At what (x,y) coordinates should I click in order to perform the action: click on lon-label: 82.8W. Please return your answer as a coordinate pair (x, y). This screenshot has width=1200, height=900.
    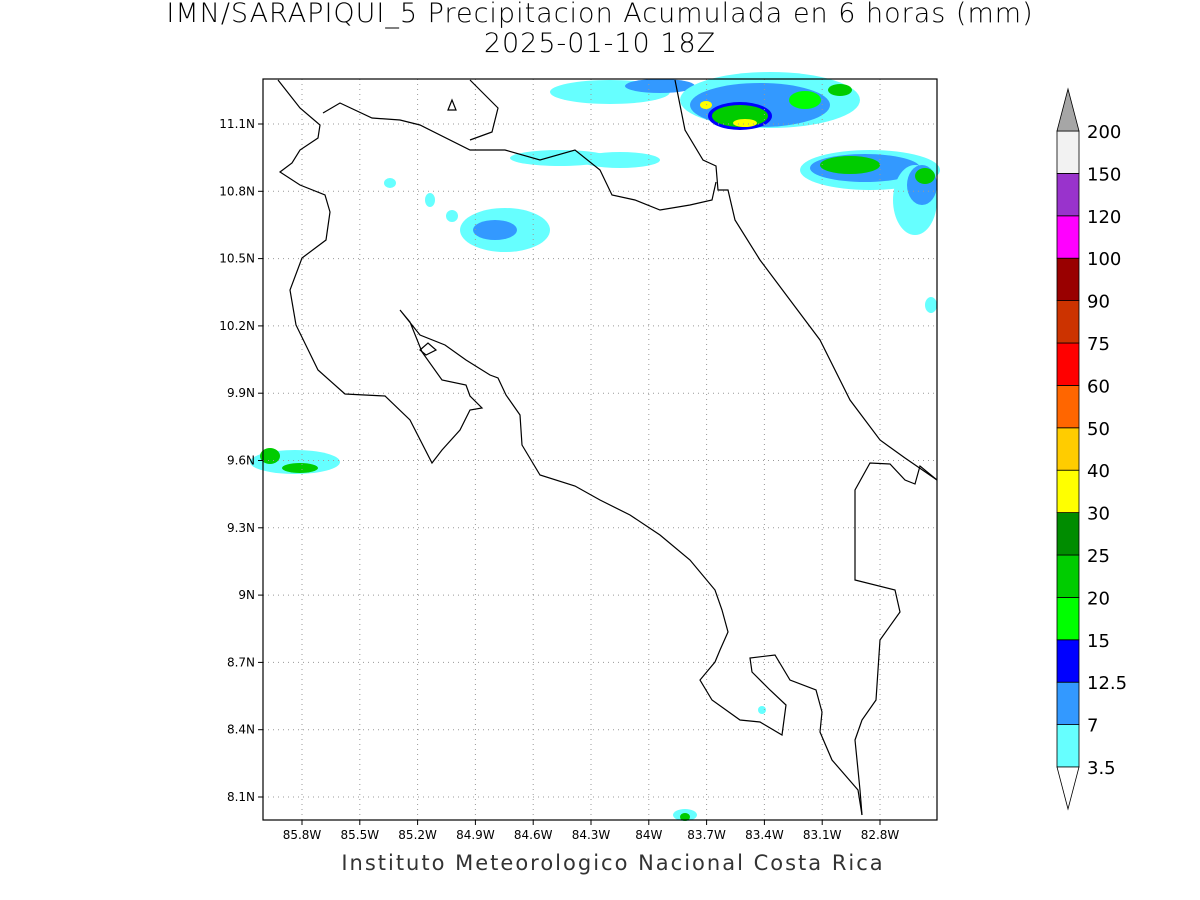
    Looking at the image, I should click on (880, 835).